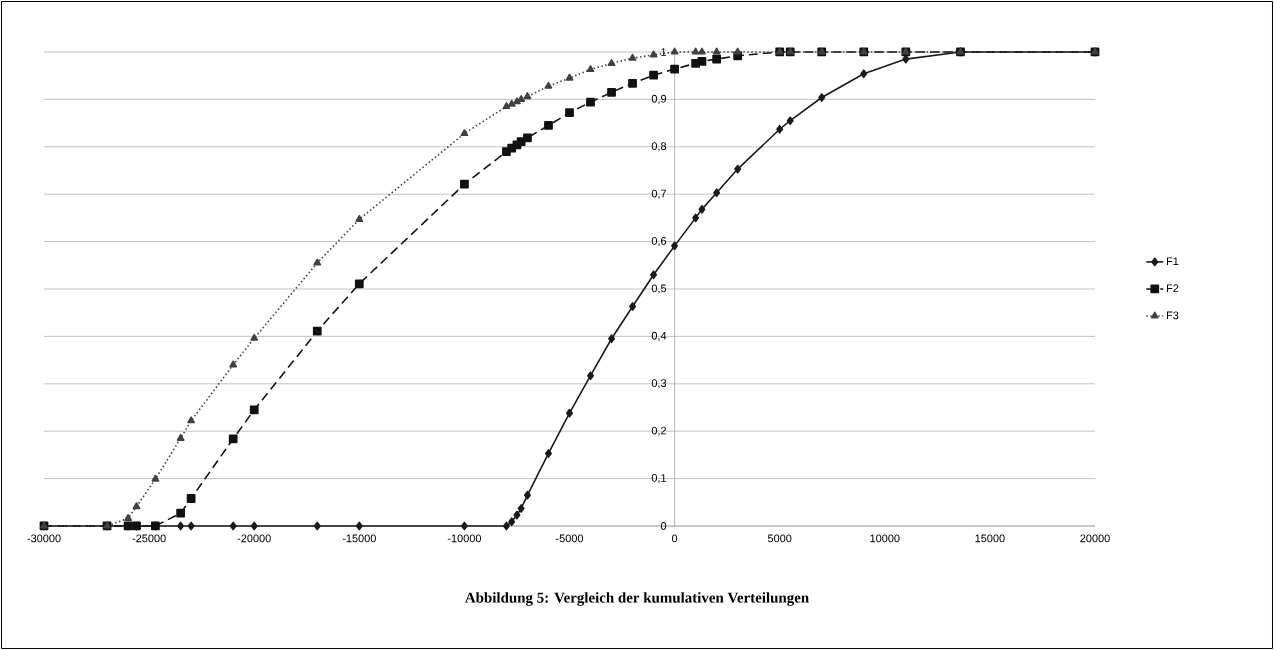 The image size is (1274, 650). I want to click on x-tick-label: -15000, so click(359, 538).